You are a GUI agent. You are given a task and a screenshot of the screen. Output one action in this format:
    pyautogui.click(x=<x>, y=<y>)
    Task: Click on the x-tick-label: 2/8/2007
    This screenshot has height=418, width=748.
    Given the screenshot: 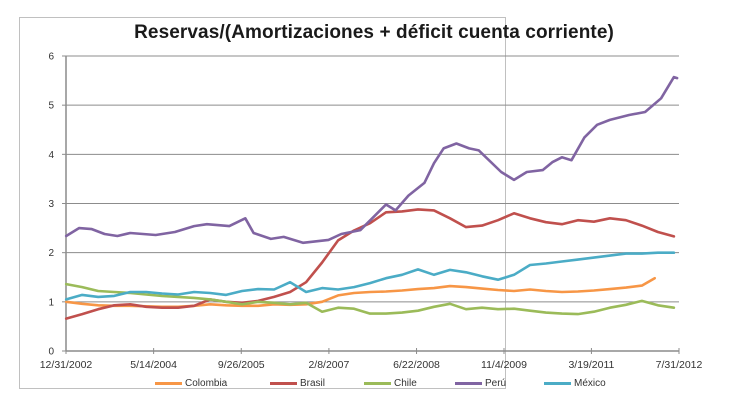 What is the action you would take?
    pyautogui.click(x=328, y=365)
    